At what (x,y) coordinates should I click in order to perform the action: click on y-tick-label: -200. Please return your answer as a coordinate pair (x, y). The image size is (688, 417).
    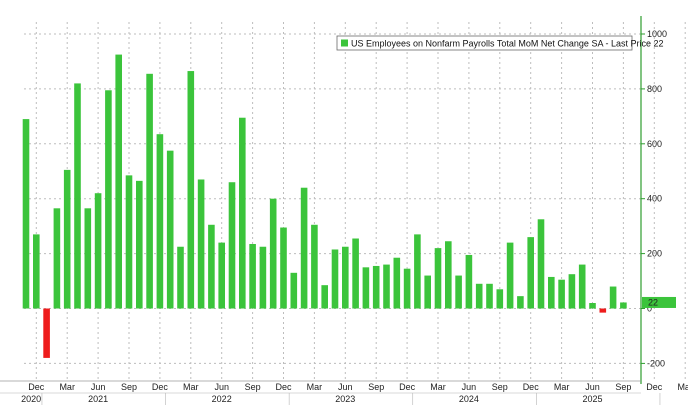
    Looking at the image, I should click on (656, 363).